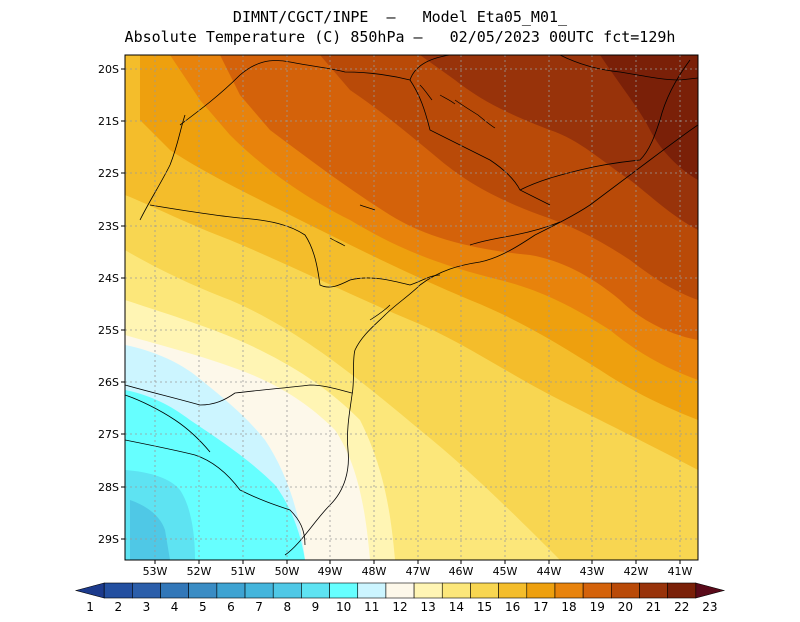  I want to click on colorbar-label: 13, so click(428, 607).